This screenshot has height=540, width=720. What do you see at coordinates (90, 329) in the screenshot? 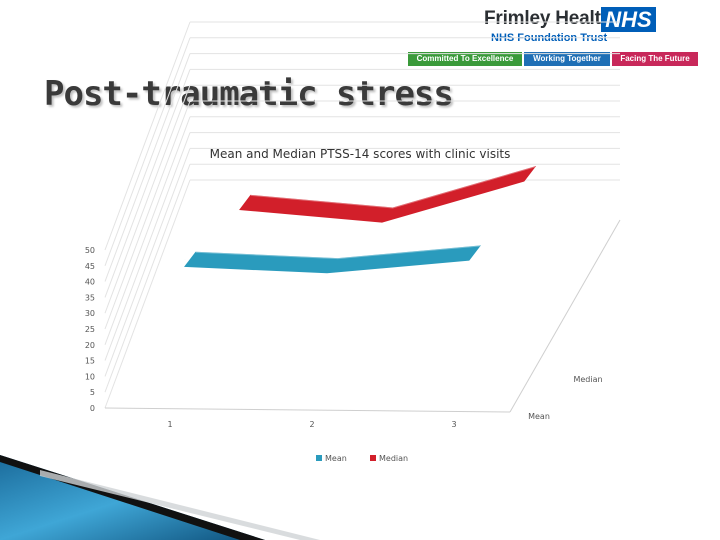
I see `y-tick-label: 25` at bounding box center [90, 329].